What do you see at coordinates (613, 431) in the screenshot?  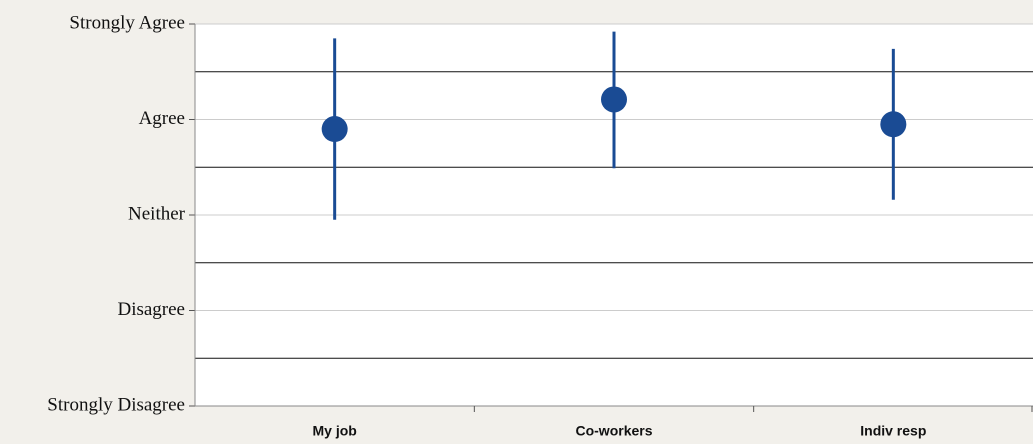 I see `x-tick-label: Co-workers` at bounding box center [613, 431].